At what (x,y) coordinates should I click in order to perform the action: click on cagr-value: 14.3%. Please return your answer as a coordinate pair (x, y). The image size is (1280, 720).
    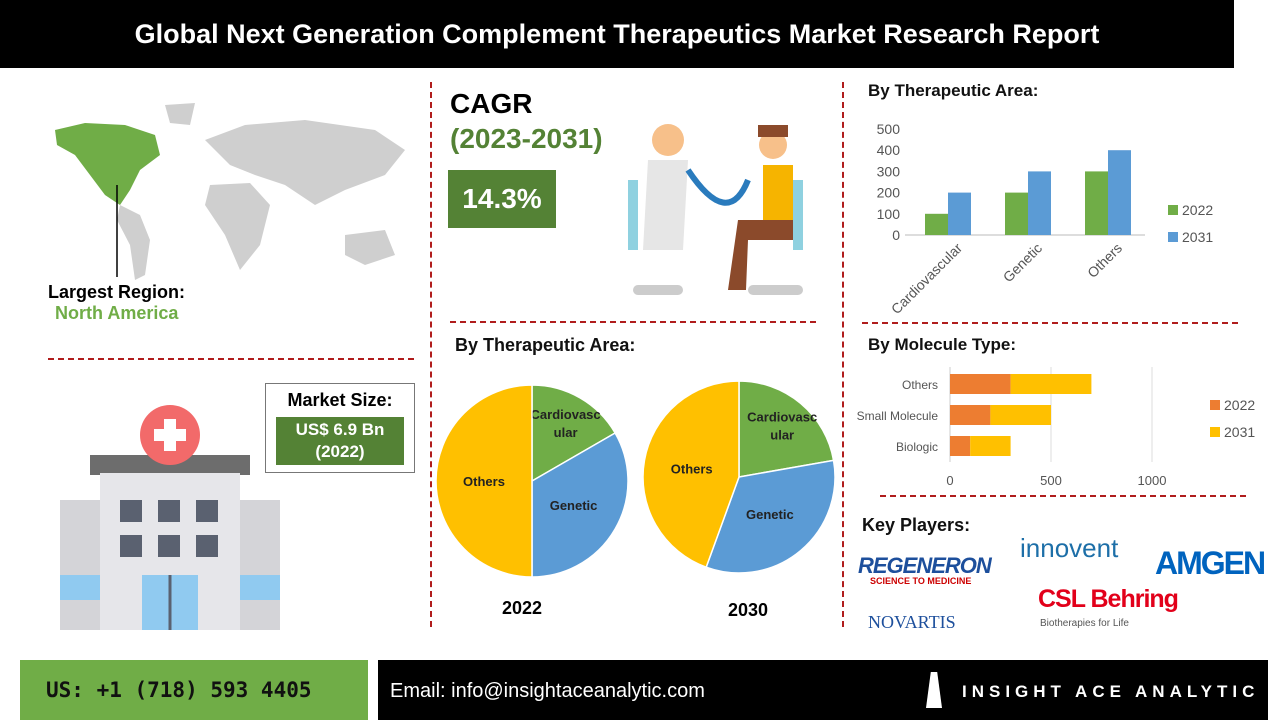
    Looking at the image, I should click on (502, 199).